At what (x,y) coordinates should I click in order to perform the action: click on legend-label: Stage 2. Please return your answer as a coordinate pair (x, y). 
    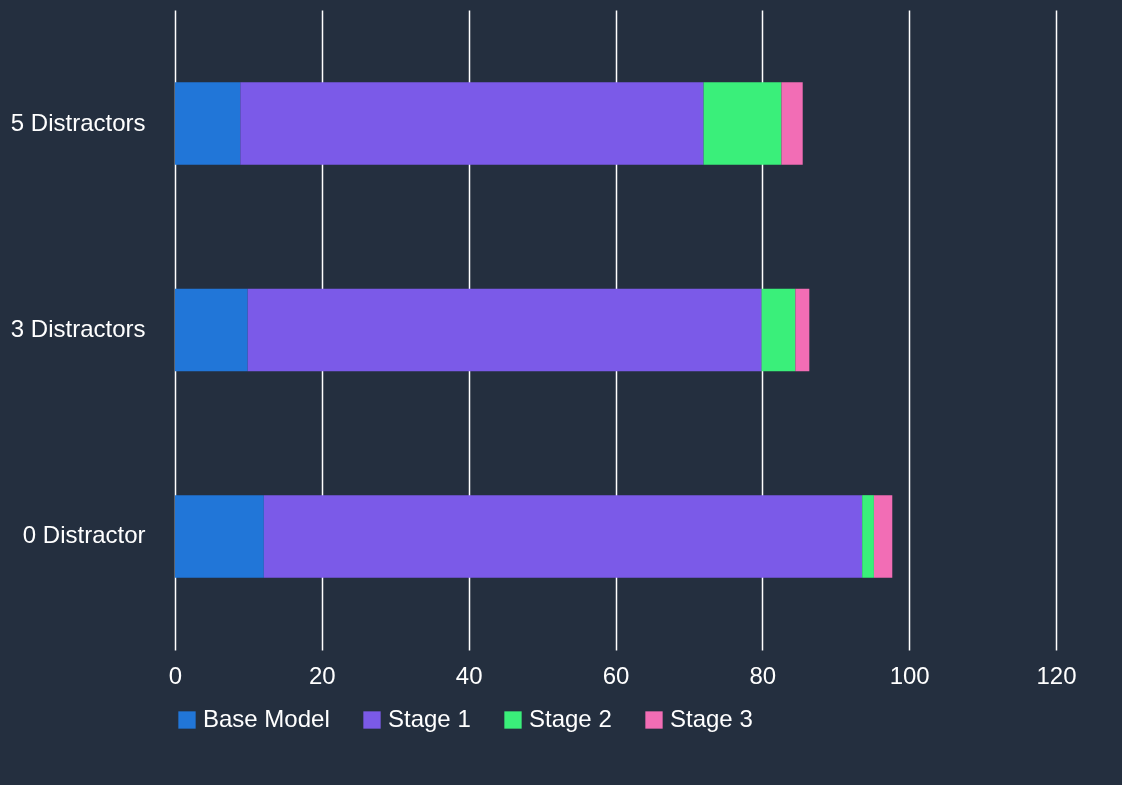
    Looking at the image, I should click on (570, 718).